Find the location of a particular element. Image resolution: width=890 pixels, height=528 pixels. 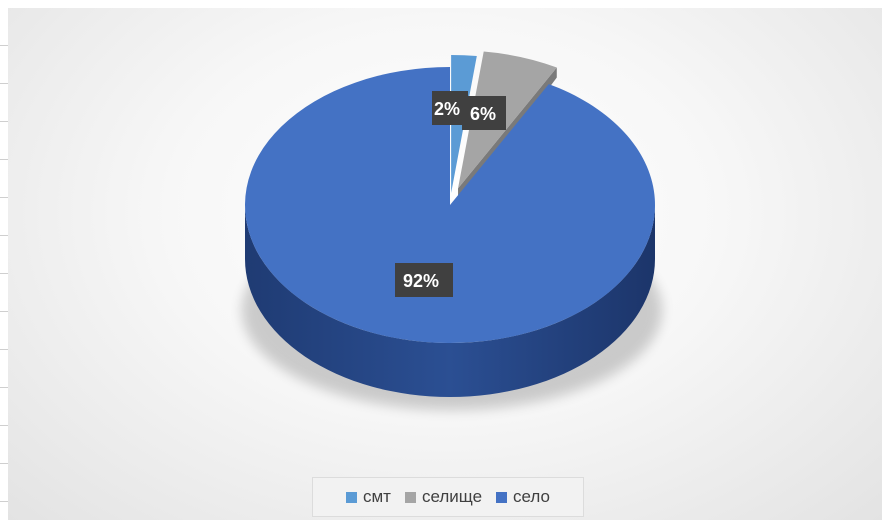

data-label-село: 92% is located at coordinates (424, 280).